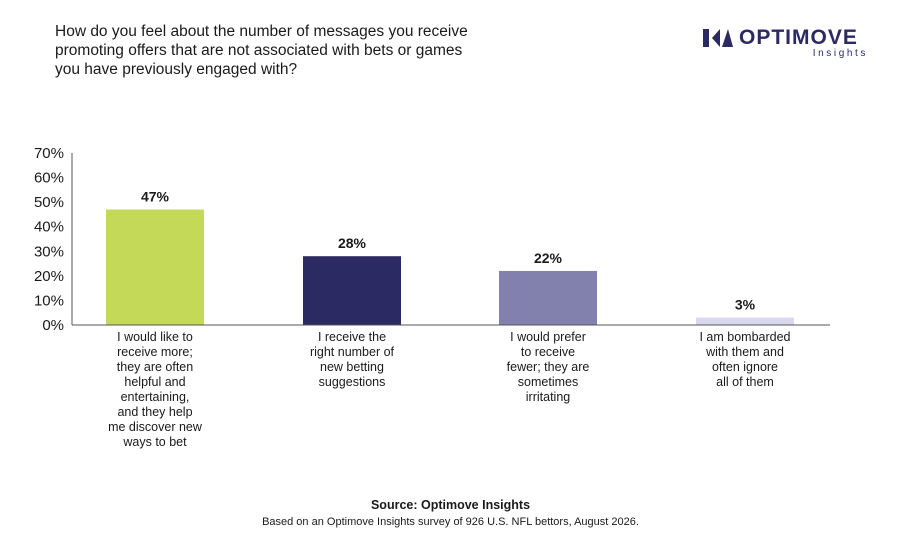 The height and width of the screenshot is (547, 901). I want to click on y-tick-label: 50%, so click(49, 202).